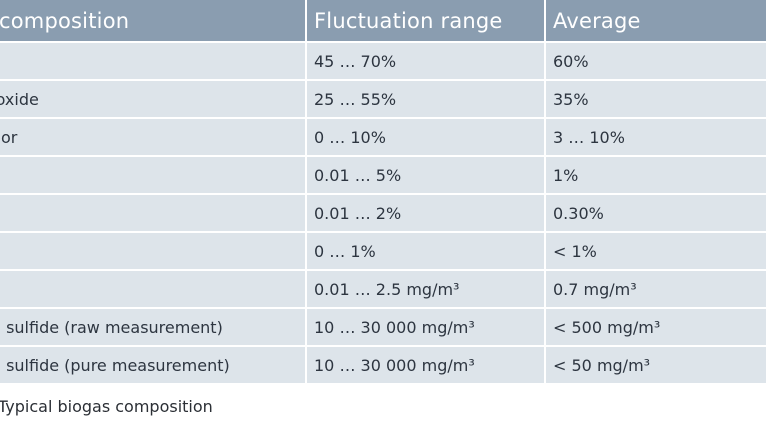 This screenshot has height=432, width=768. Describe the element at coordinates (657, 290) in the screenshot. I see `cell-average: 0.7 mg/m³` at that location.